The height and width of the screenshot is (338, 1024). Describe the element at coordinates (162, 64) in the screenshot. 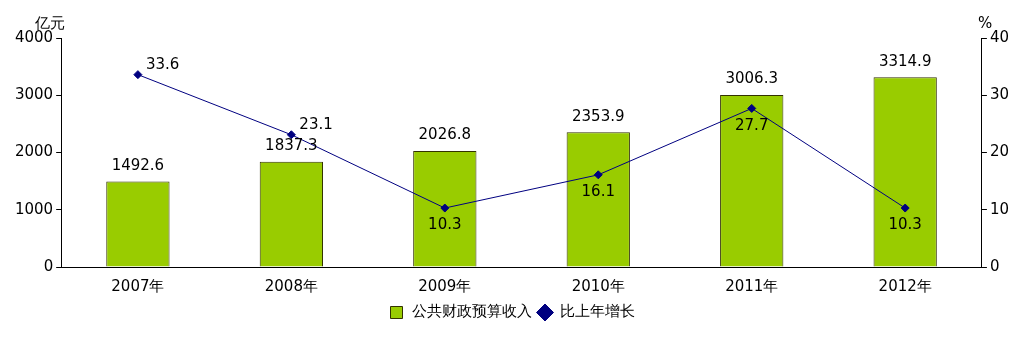

I see `data-label: 33.6` at that location.